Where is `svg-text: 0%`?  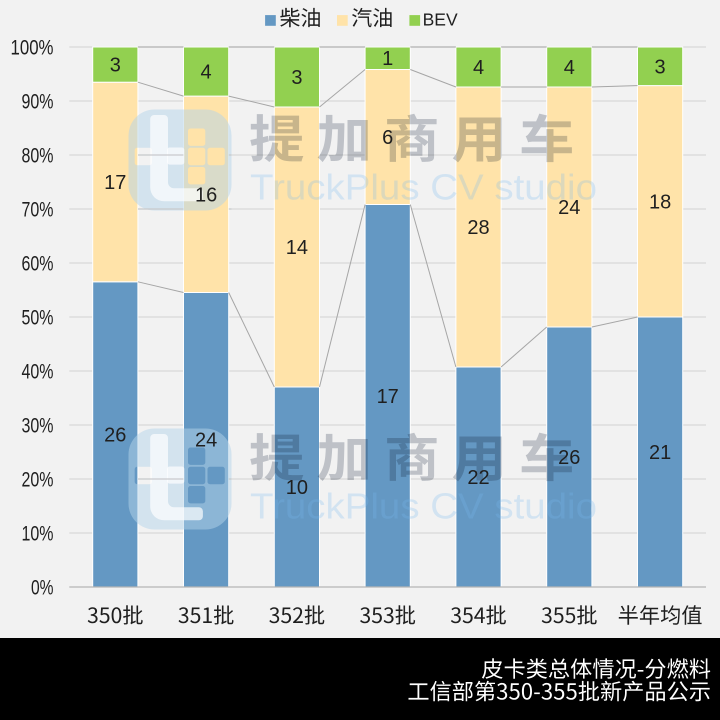
svg-text: 0% is located at coordinates (42, 588).